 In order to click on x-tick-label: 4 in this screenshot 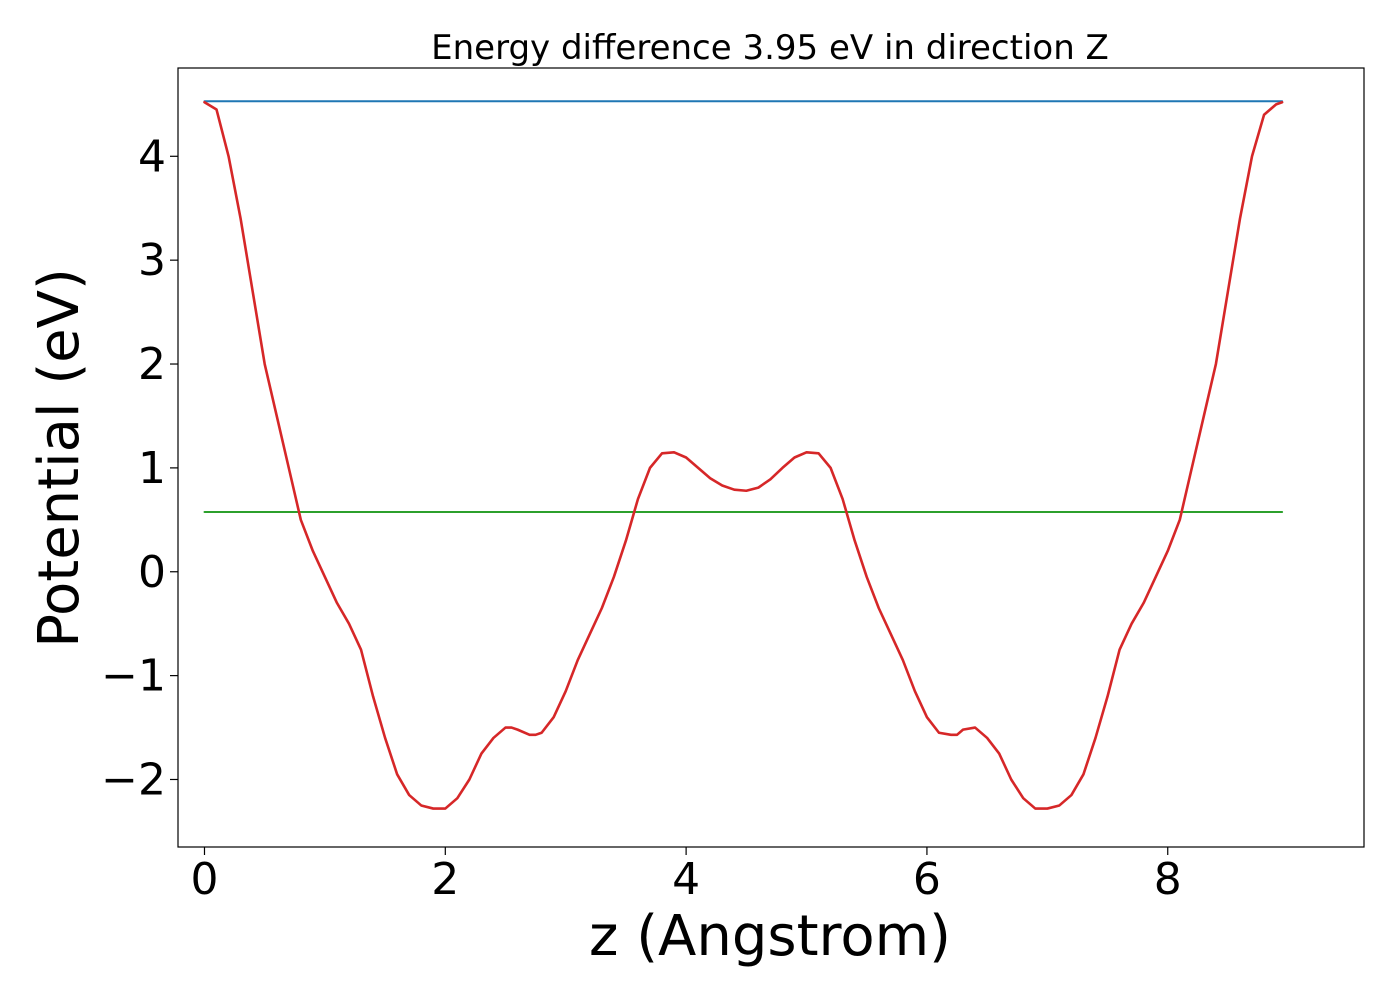, I will do `click(686, 879)`.